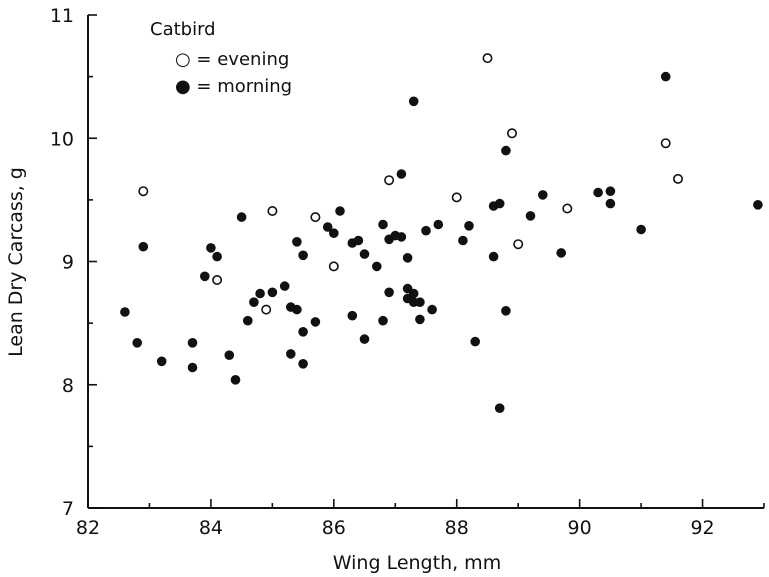 This screenshot has height=577, width=769. Describe the element at coordinates (211, 528) in the screenshot. I see `x-tick-label: 84` at that location.